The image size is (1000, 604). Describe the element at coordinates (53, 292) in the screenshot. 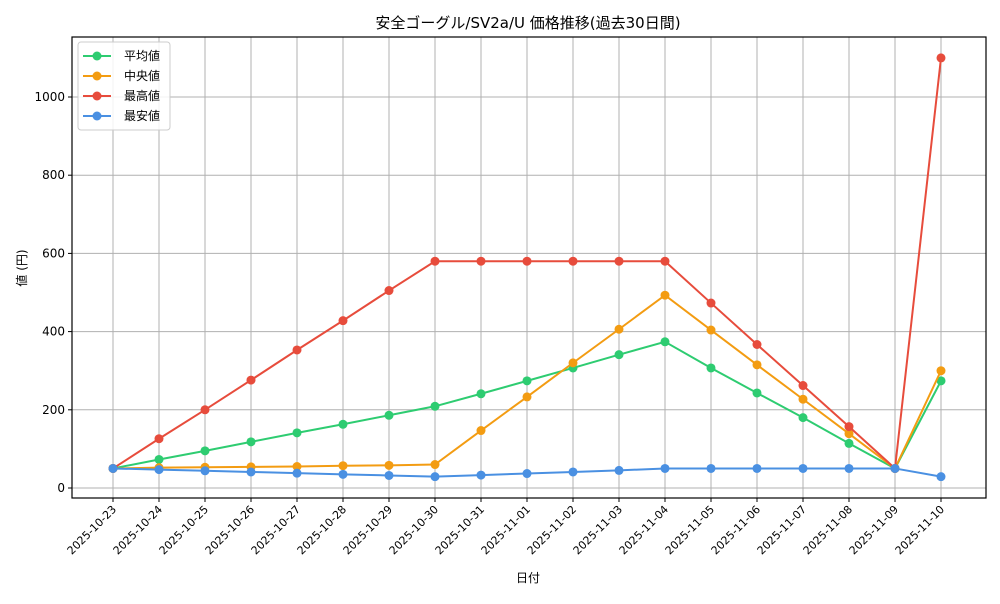

I see `y-axis-ticks: 0 200 400 600 800 1000` at that location.